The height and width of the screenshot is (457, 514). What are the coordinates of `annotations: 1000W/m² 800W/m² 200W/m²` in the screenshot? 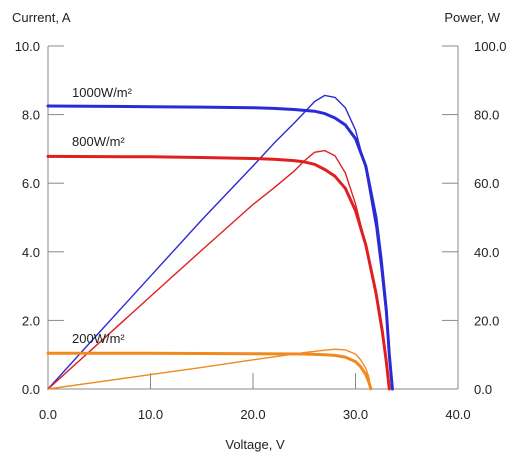 It's located at (102, 215).